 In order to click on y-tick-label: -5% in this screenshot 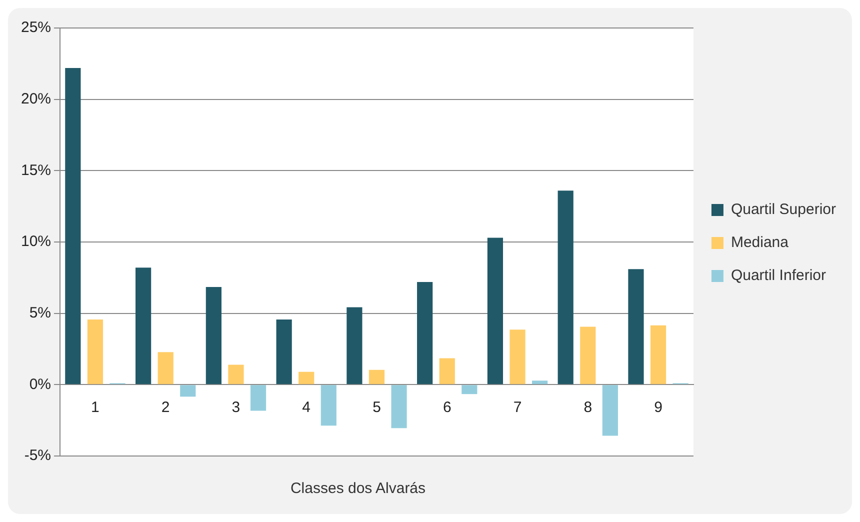, I will do `click(38, 455)`.